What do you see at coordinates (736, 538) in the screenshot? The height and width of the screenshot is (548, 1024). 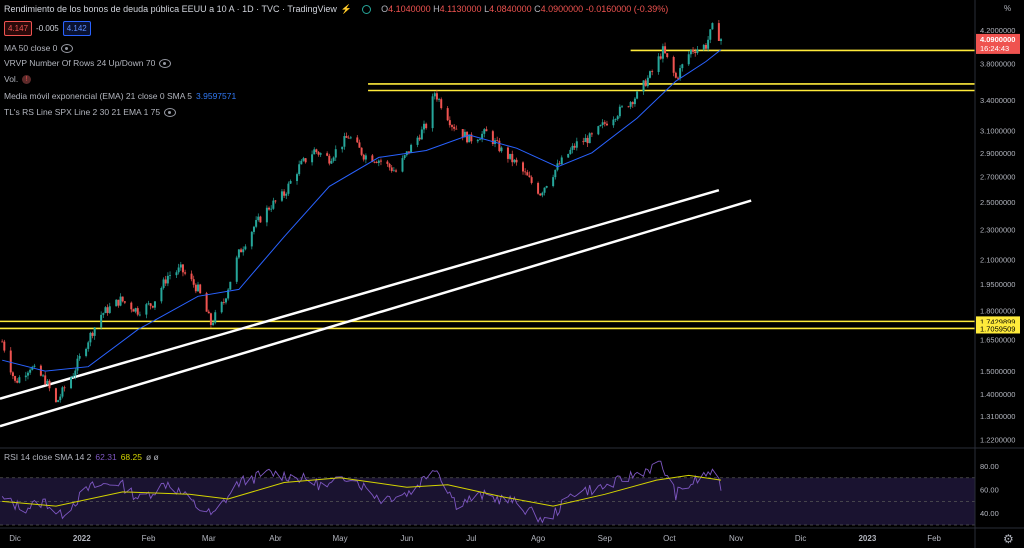 I see `time-tick-label: Nov` at bounding box center [736, 538].